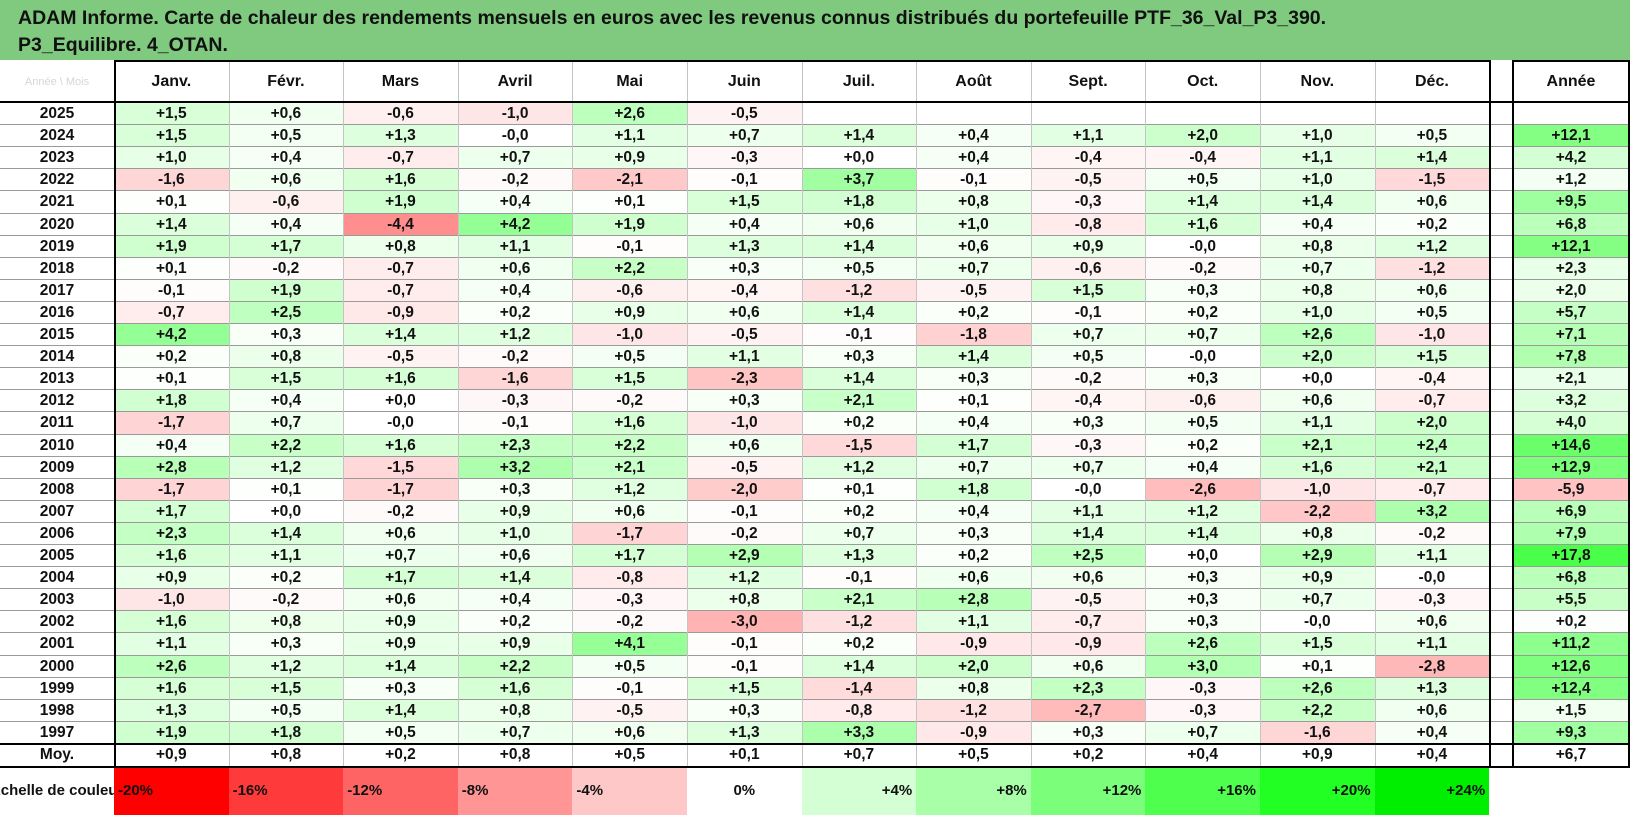 The height and width of the screenshot is (815, 1630). Describe the element at coordinates (515, 423) in the screenshot. I see `month-value-cell: -0,1` at that location.